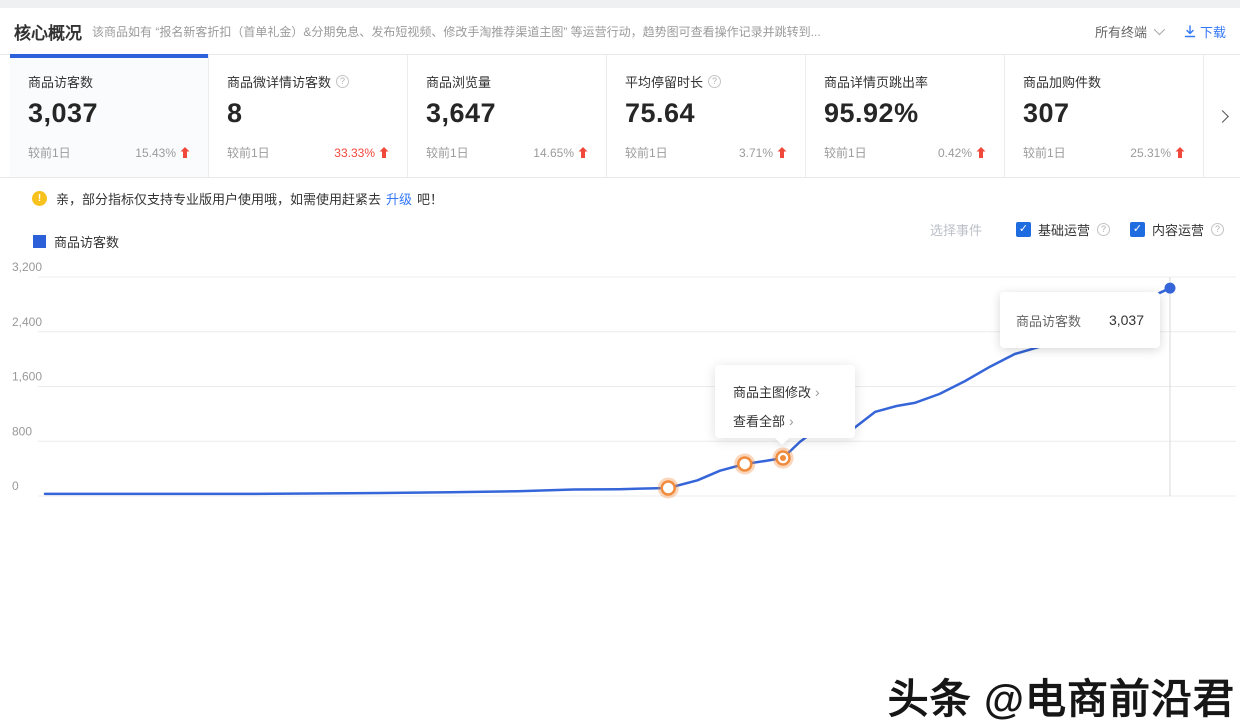 The image size is (1240, 725). I want to click on tooltip-series-label: 商品访客数, so click(1049, 321).